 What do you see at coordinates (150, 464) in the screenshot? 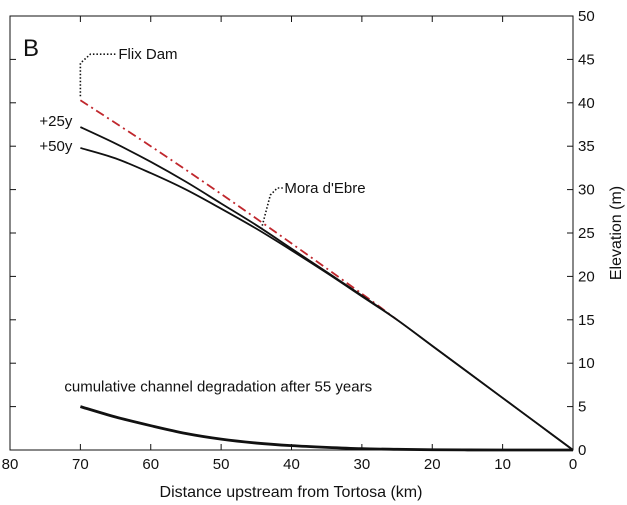
I see `x-tick-label: 60` at bounding box center [150, 464].